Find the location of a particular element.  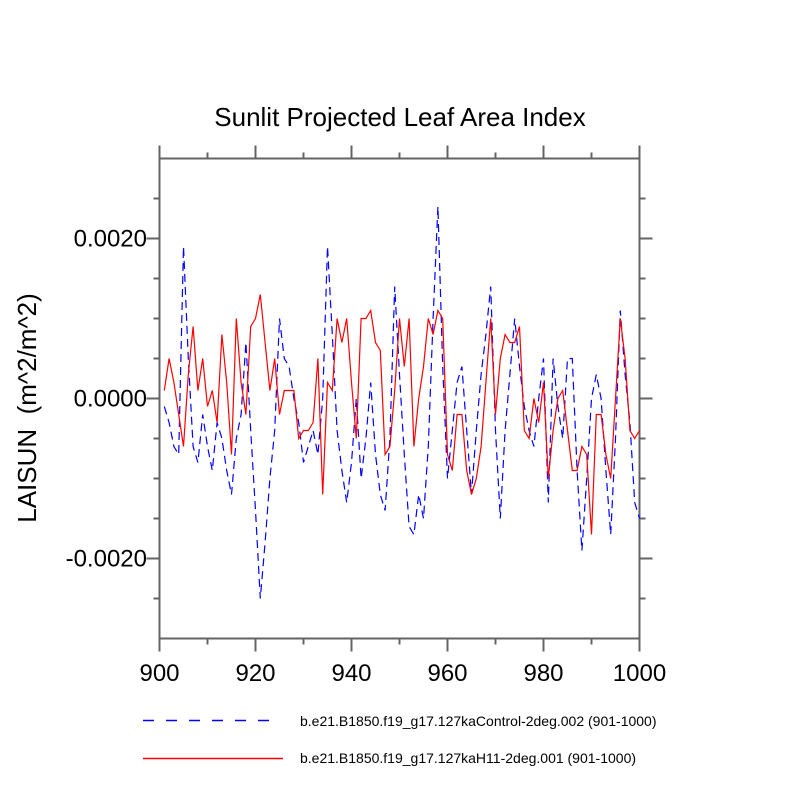

x-tick-label: 1000 is located at coordinates (639, 673).